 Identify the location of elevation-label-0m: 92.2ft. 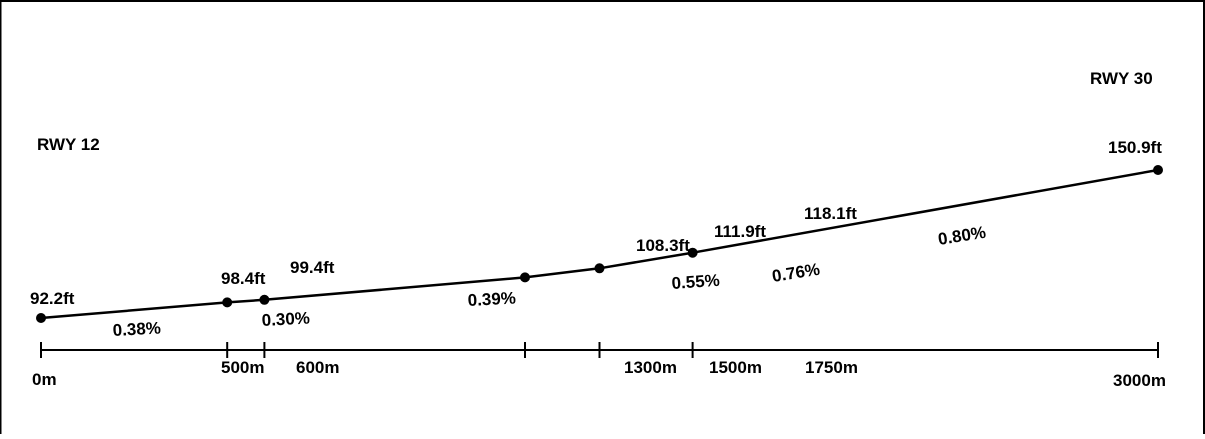
(52, 298).